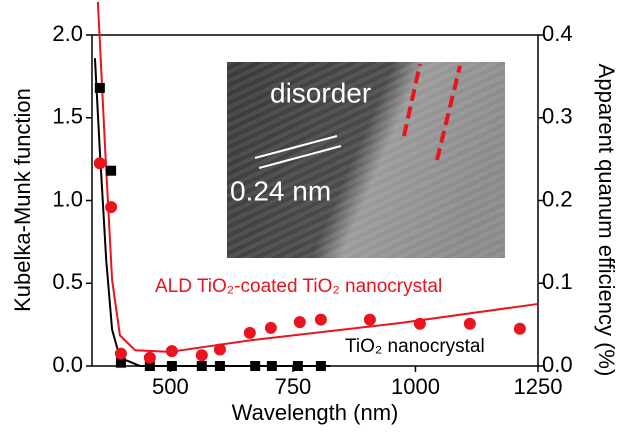 The width and height of the screenshot is (623, 432). What do you see at coordinates (557, 364) in the screenshot?
I see `y2-tick-label: 0.0` at bounding box center [557, 364].